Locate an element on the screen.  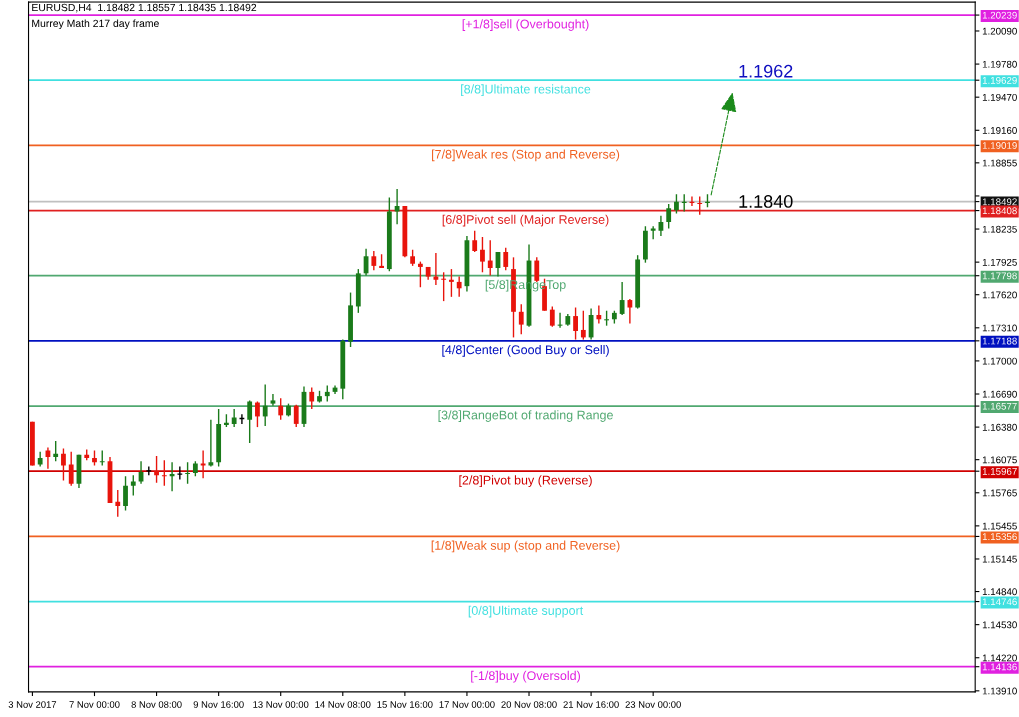
annotation: 1.1962 is located at coordinates (766, 71).